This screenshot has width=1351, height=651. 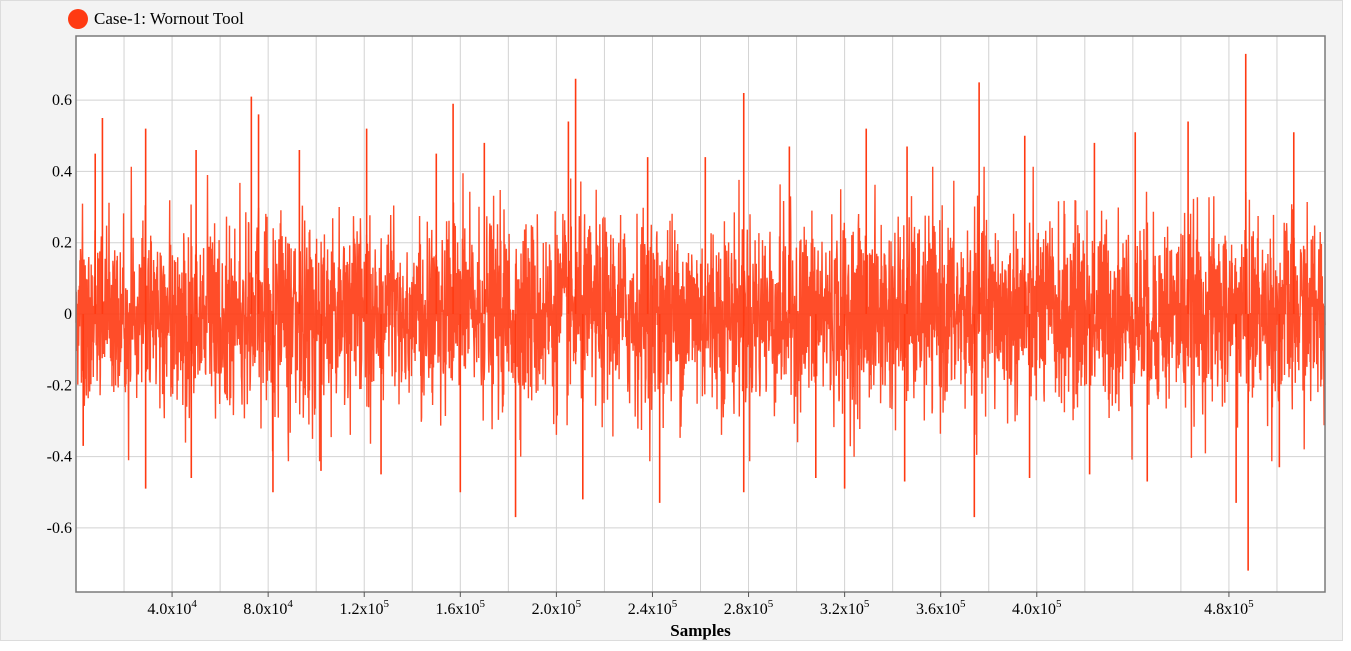 What do you see at coordinates (59, 314) in the screenshot?
I see `y-axis: 0.6 0.4 0.2 0 -0.2 -0.4 -0.6` at bounding box center [59, 314].